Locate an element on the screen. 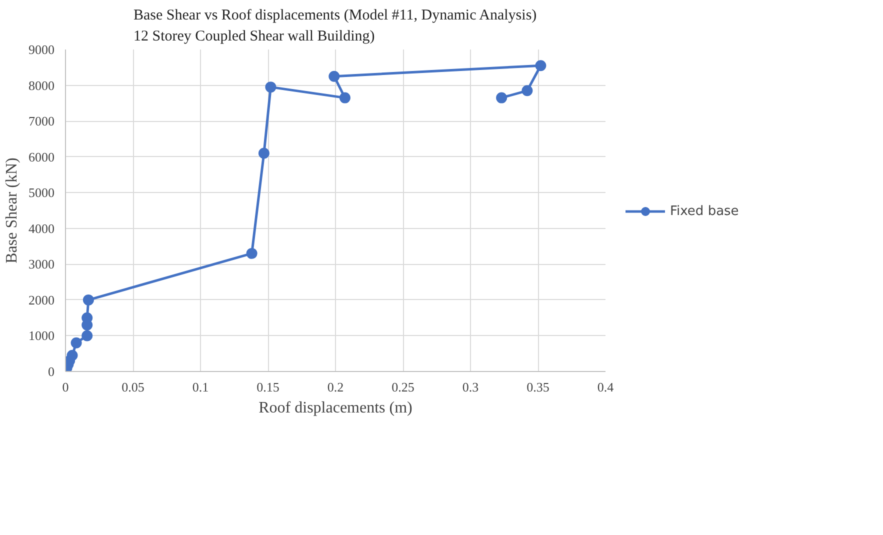 The width and height of the screenshot is (883, 535). x-tick-label: 0.15 is located at coordinates (268, 387).